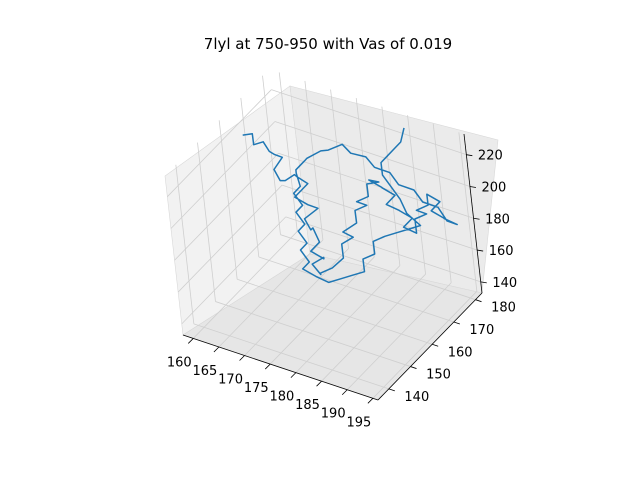 This screenshot has height=480, width=640. What do you see at coordinates (281, 397) in the screenshot?
I see `x-tick-label: 180` at bounding box center [281, 397].